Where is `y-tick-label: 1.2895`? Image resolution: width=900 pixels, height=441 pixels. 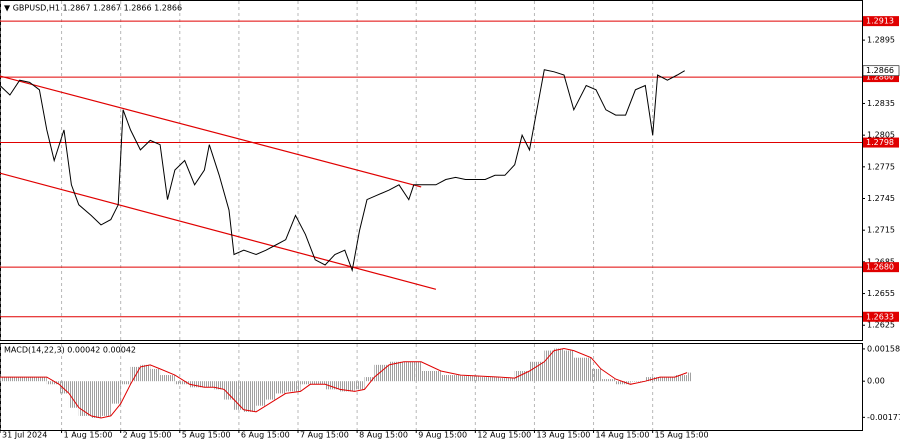
y-tick-label: 1.2895 is located at coordinates (881, 40).